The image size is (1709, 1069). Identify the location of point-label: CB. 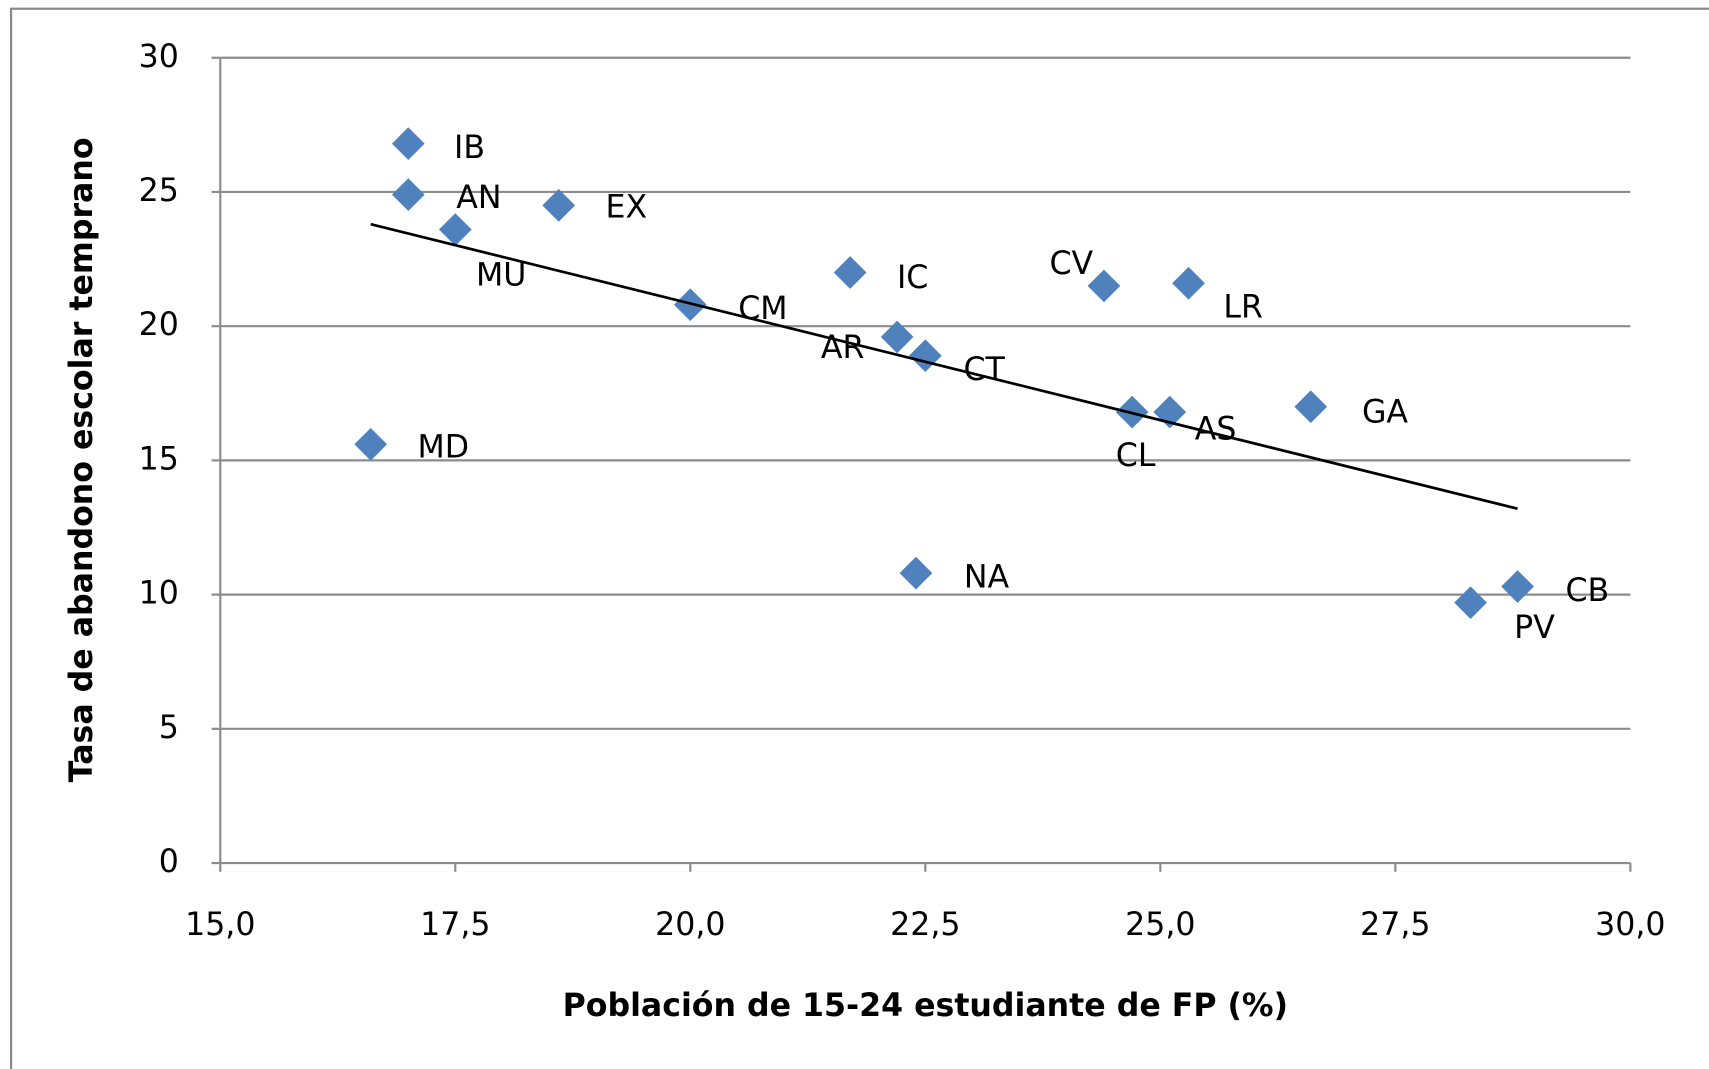
(1588, 591).